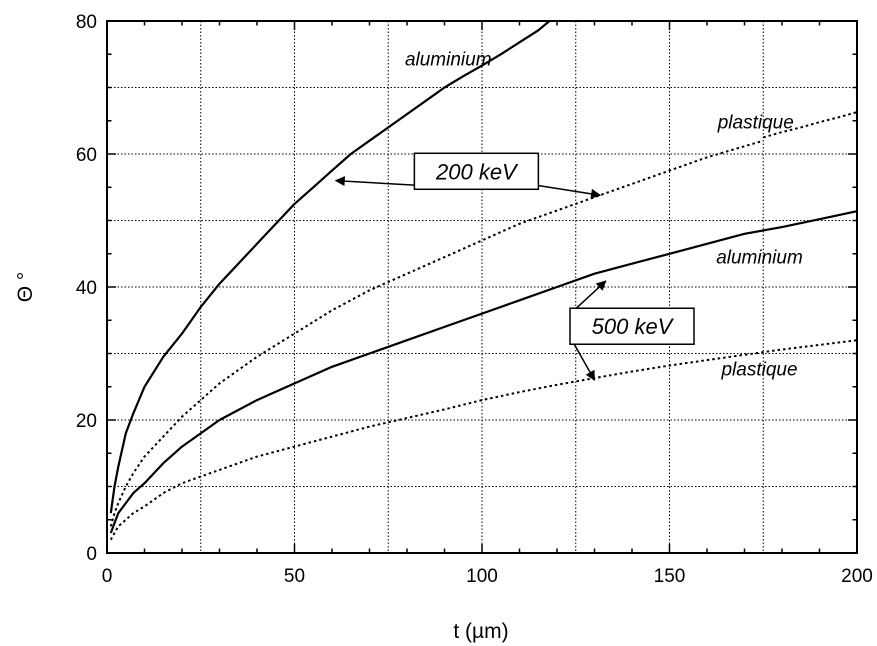  I want to click on y-tick-label: 80, so click(86, 22).